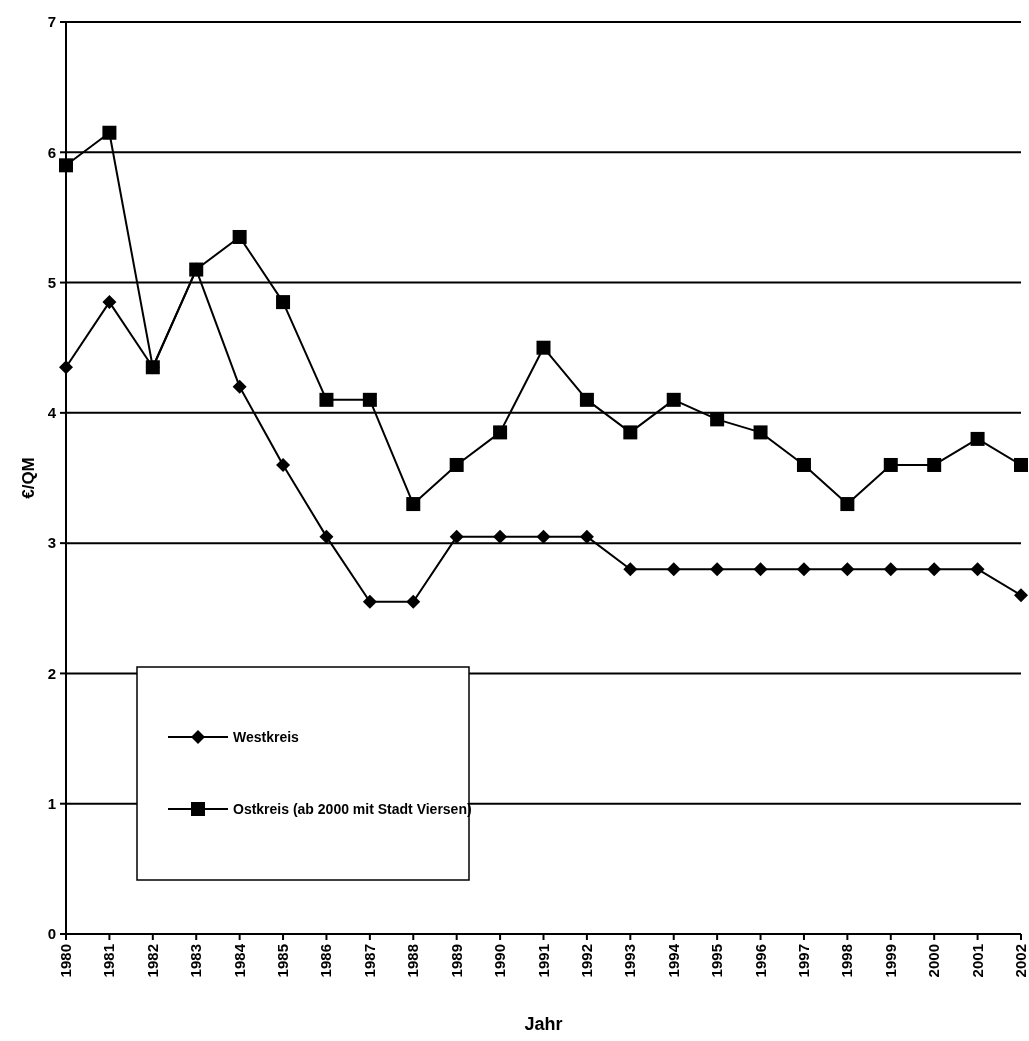  Describe the element at coordinates (51, 934) in the screenshot. I see `y-tick-label: 0` at that location.